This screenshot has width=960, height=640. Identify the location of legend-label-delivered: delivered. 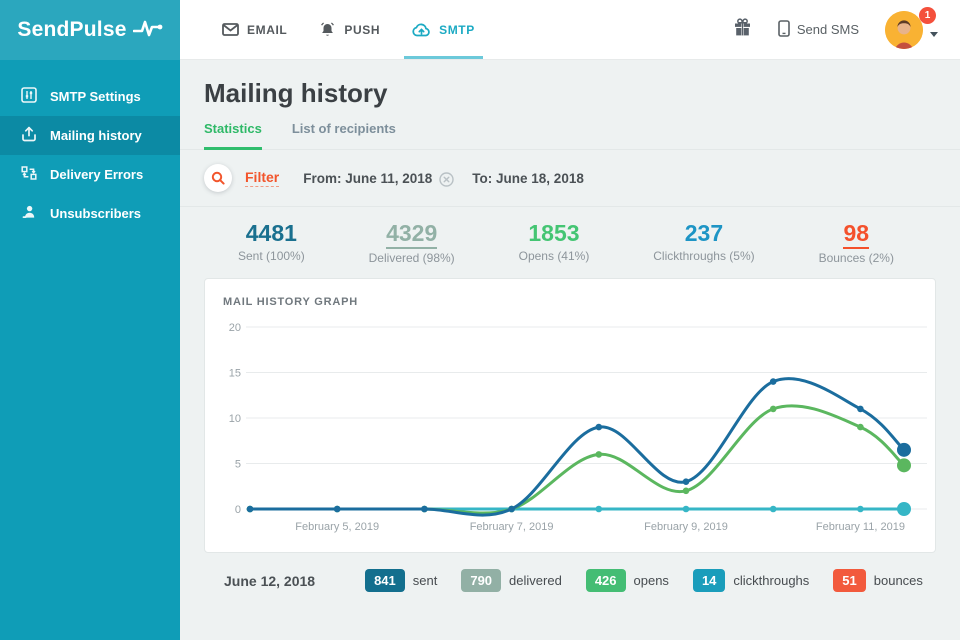
(535, 580).